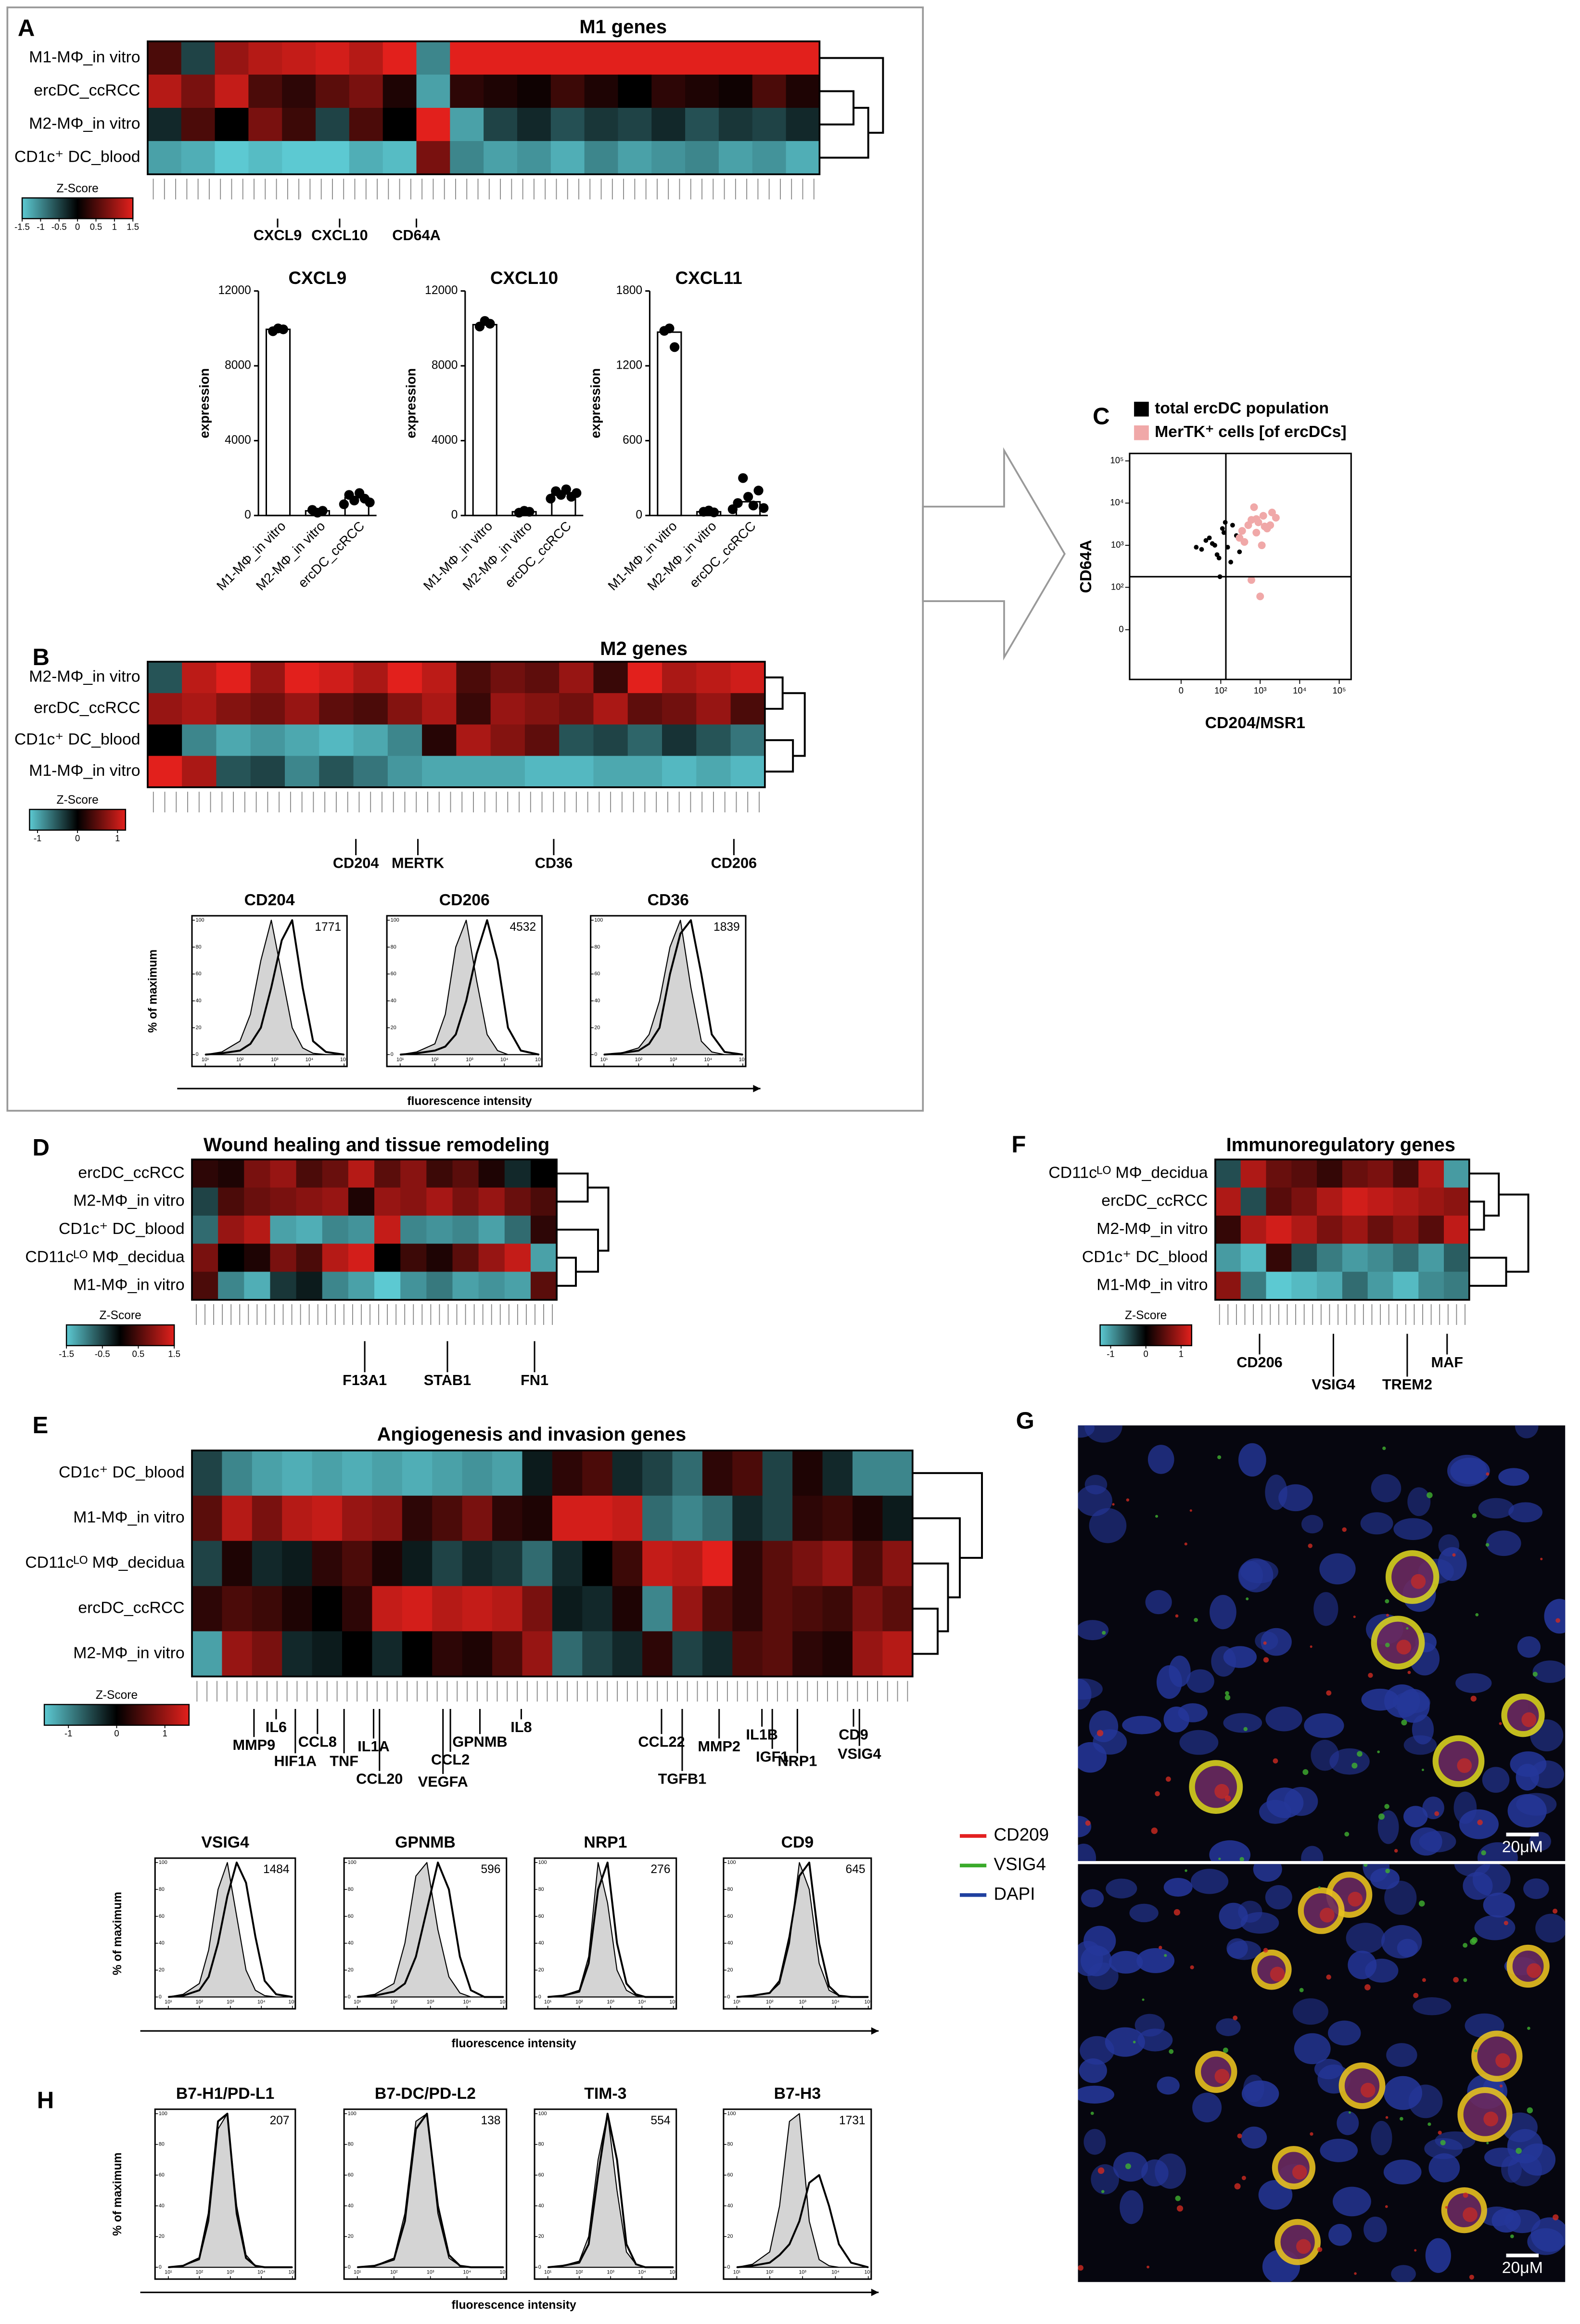  I want to click on y-tick-label: 20, so click(597, 1027).